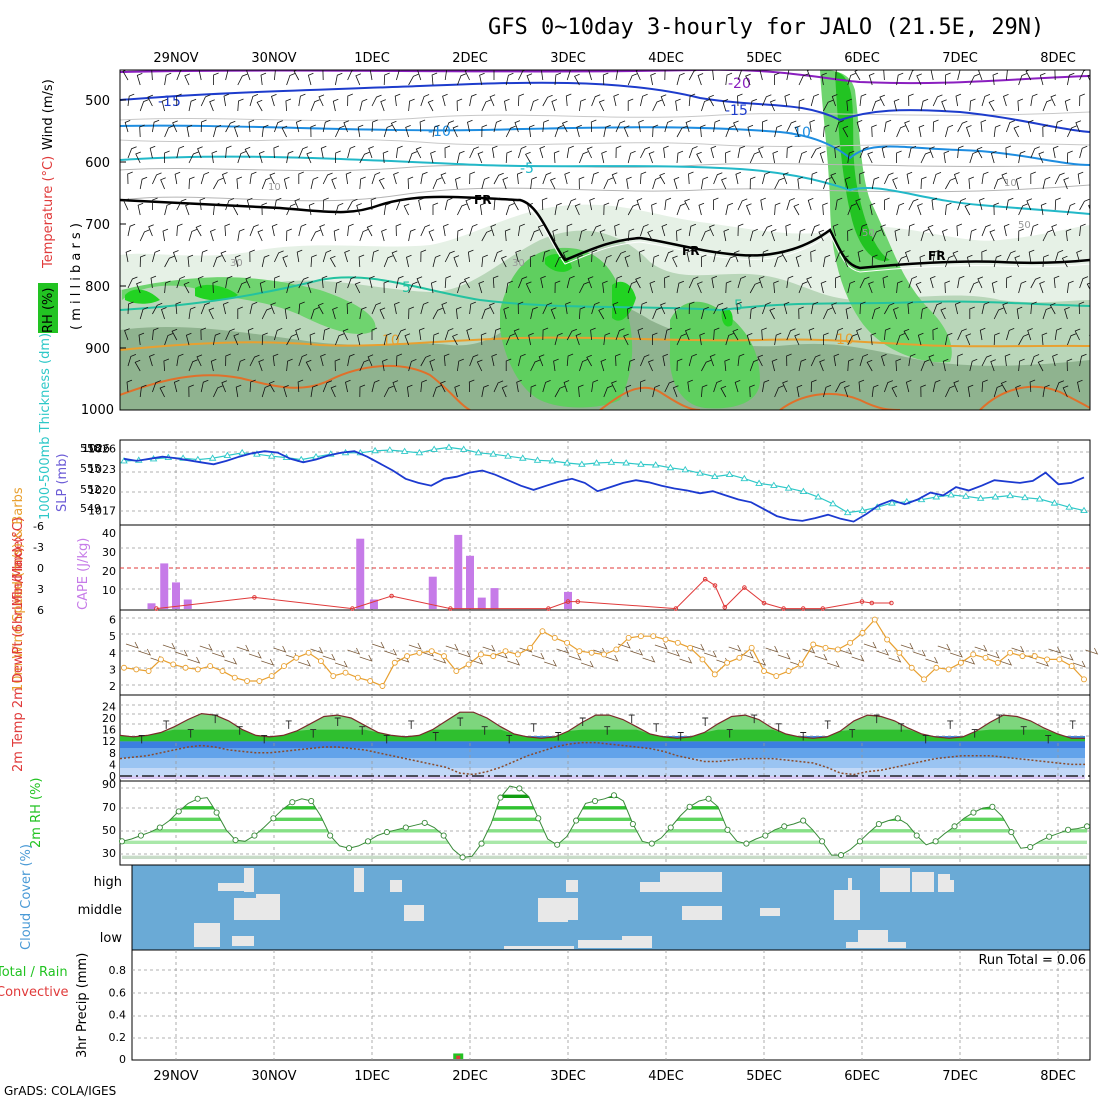 Image resolution: width=1100 pixels, height=1100 pixels. What do you see at coordinates (604, 480) in the screenshot?
I see `thickness-line` at bounding box center [604, 480].